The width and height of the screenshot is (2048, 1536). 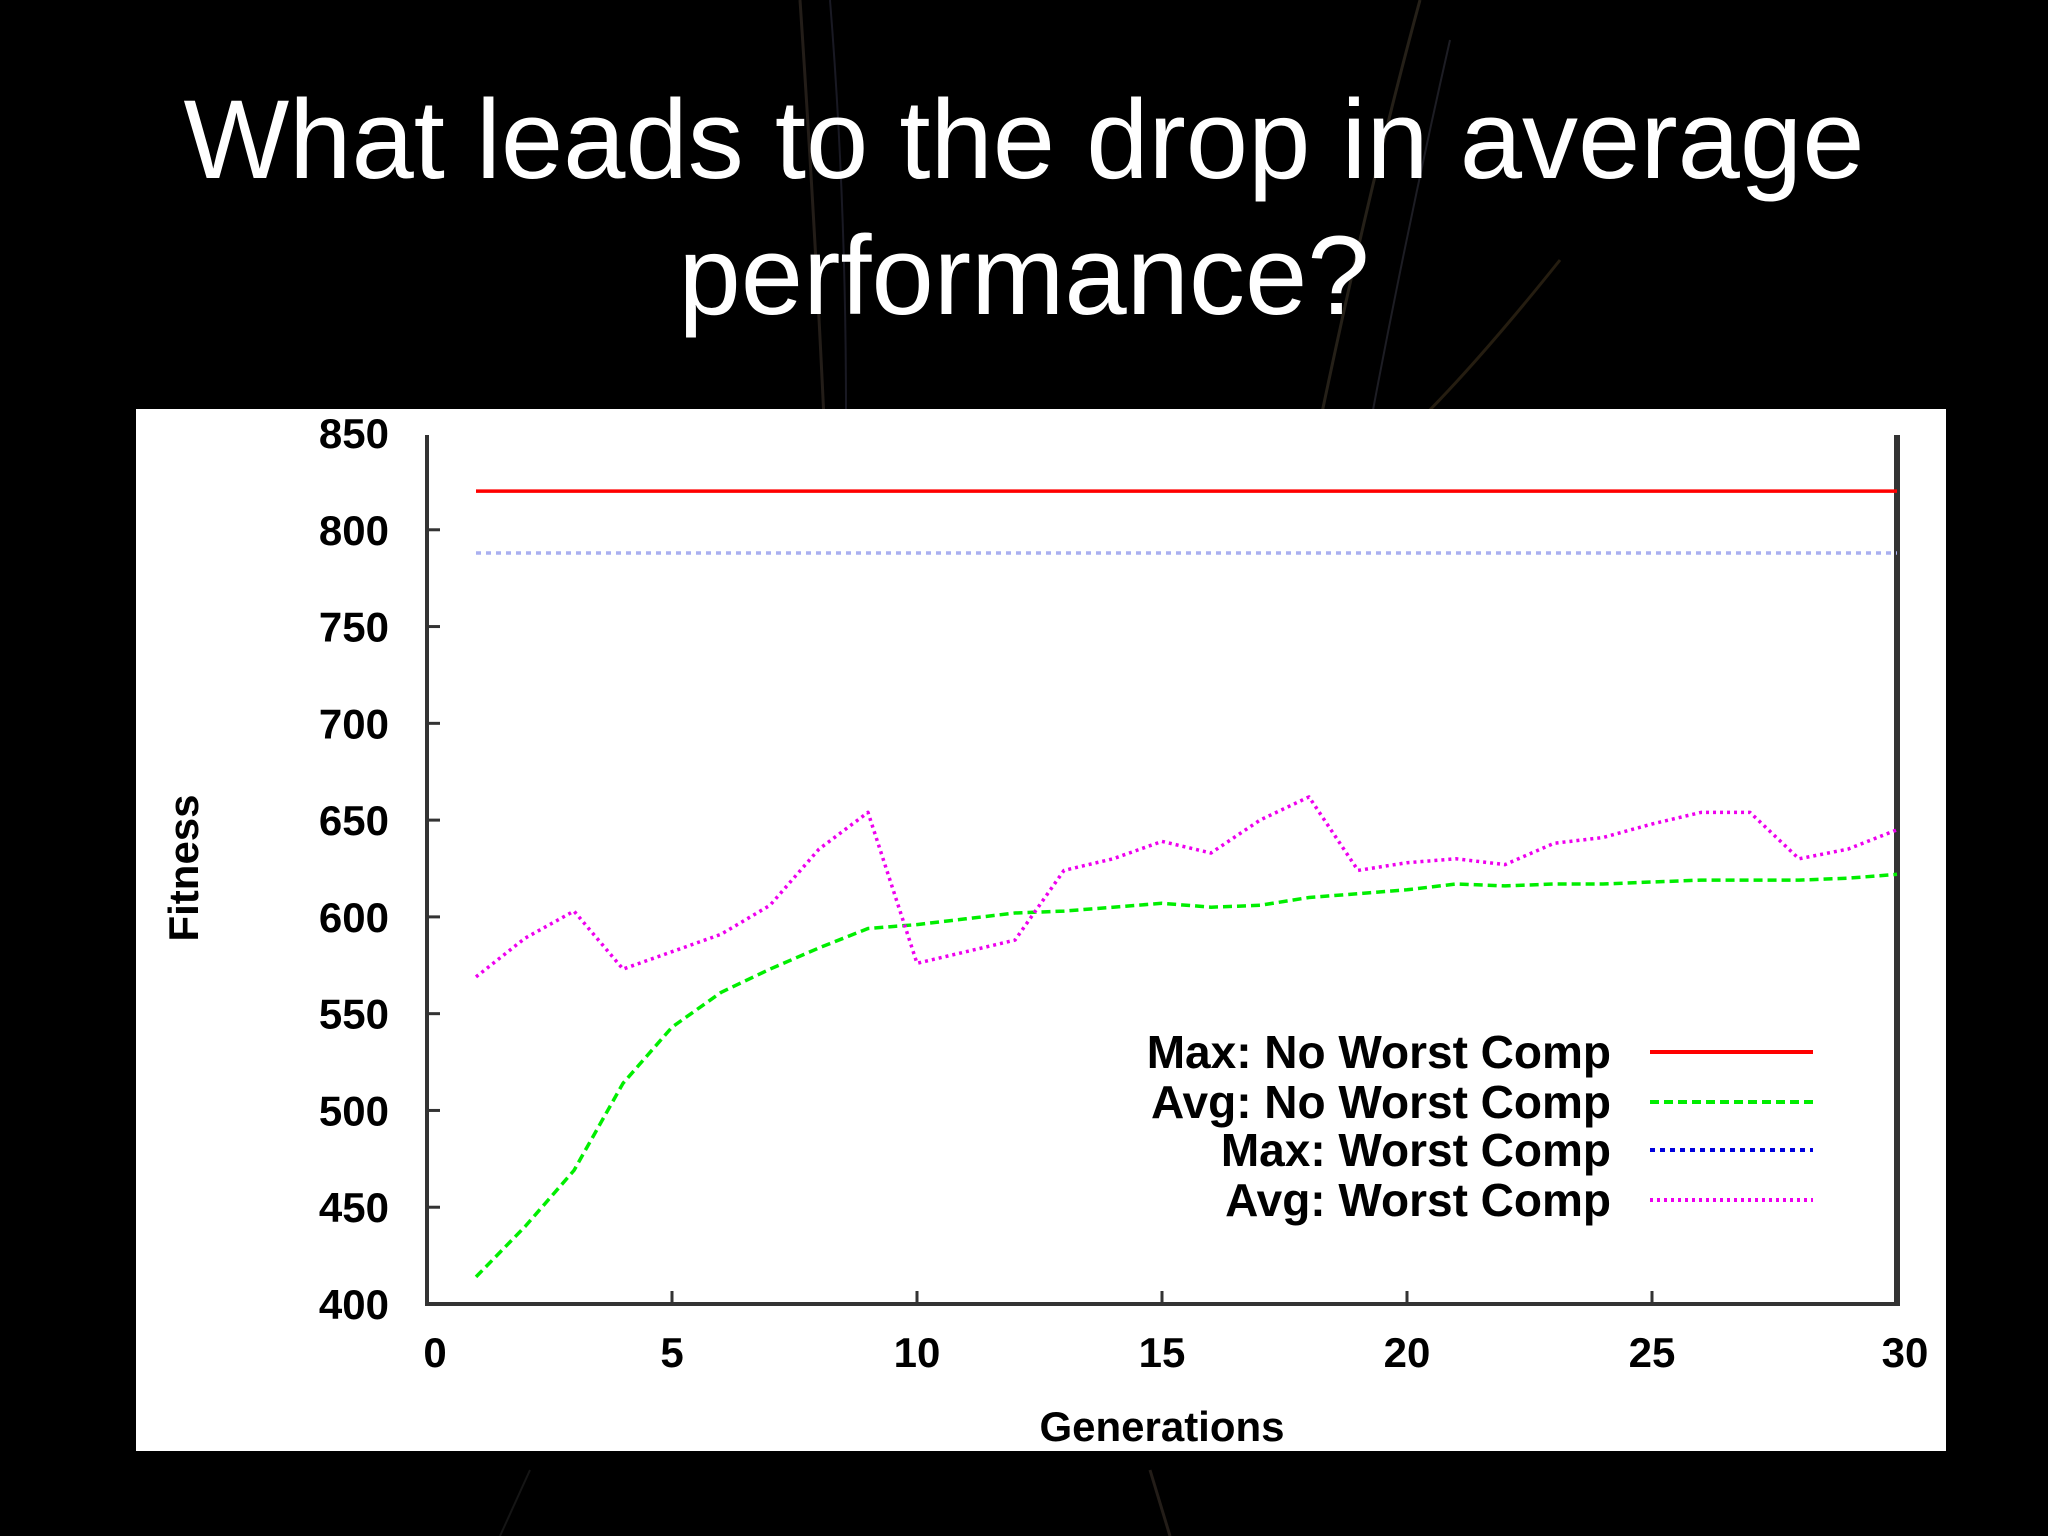 I want to click on legend-label: Avg: No Worst Comp, so click(x=1381, y=1102).